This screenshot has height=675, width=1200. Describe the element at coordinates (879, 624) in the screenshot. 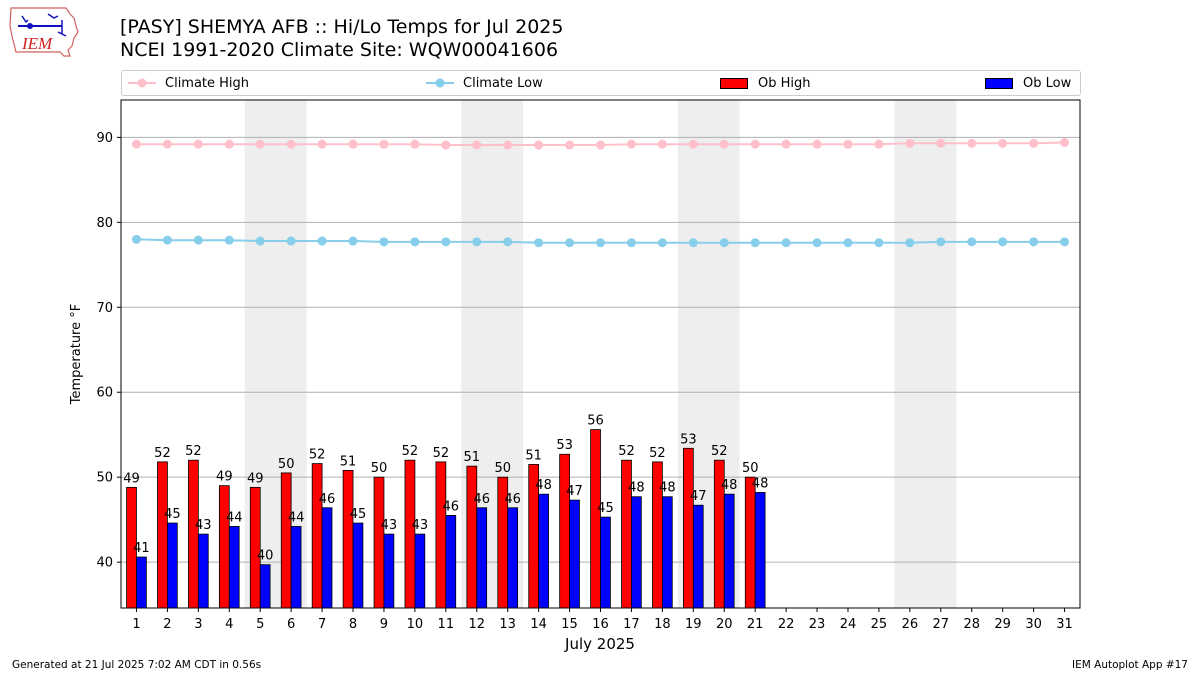

I see `x-tick-label: 25` at that location.